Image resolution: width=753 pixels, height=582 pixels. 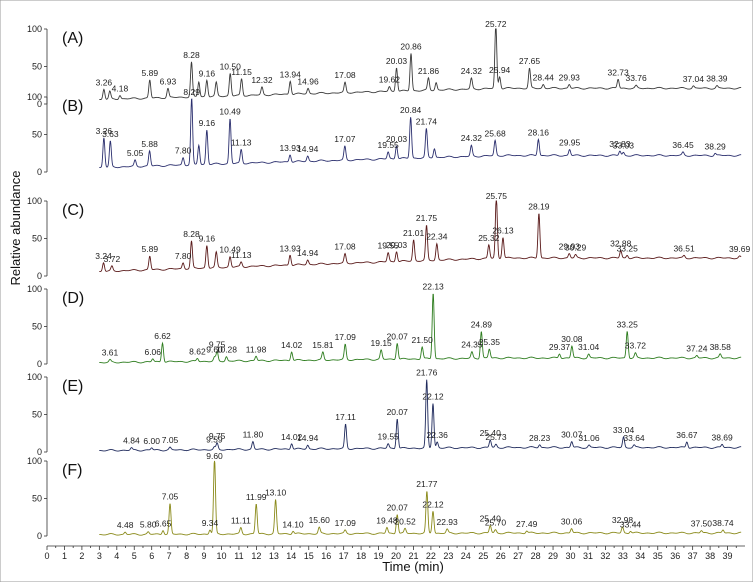 What do you see at coordinates (658, 556) in the screenshot?
I see `x-tick-label: 35` at bounding box center [658, 556].